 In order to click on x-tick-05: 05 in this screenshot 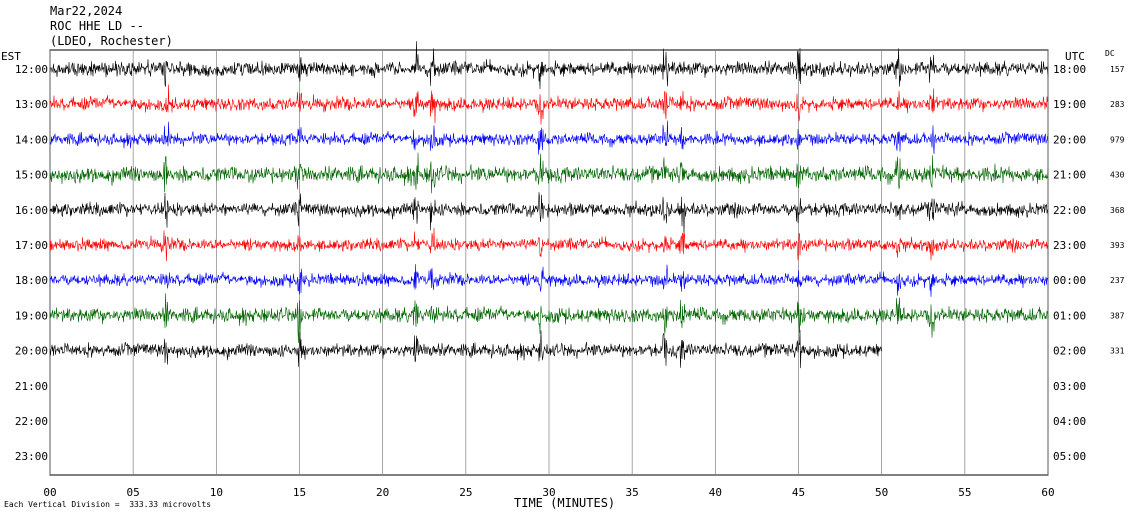, I will do `click(133, 492)`.